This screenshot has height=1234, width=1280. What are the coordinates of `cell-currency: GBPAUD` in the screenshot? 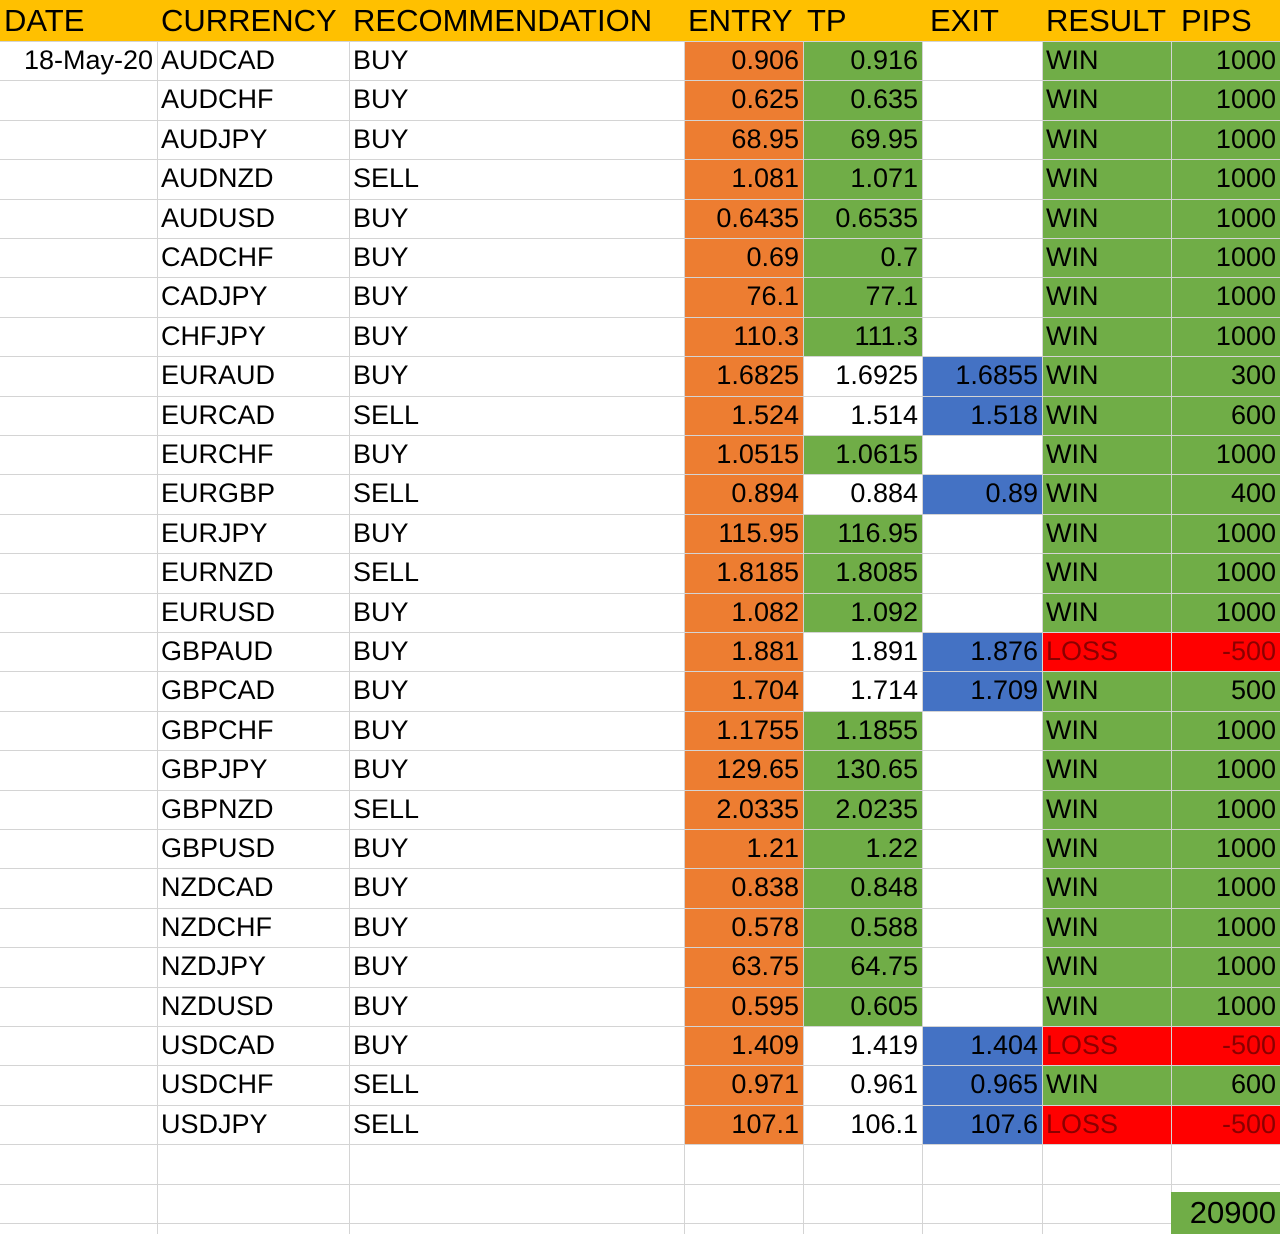 It's located at (217, 651).